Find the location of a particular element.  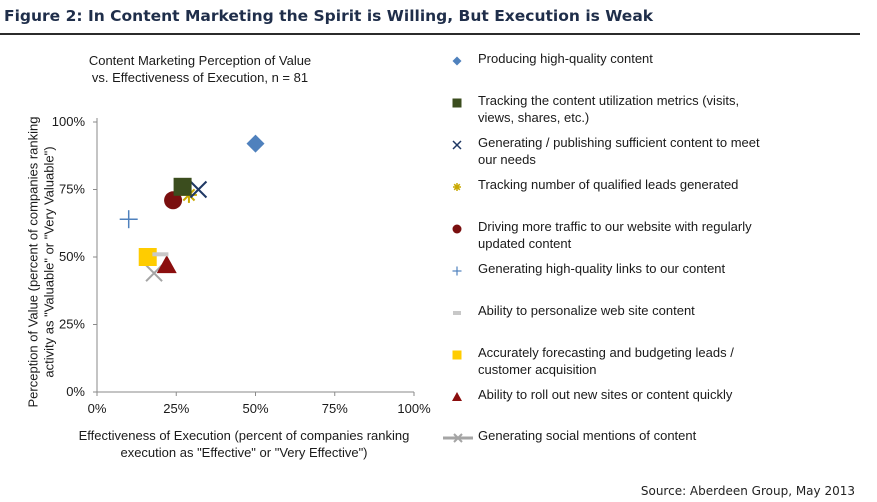

legend-label: Producing high-quality content is located at coordinates (565, 58).